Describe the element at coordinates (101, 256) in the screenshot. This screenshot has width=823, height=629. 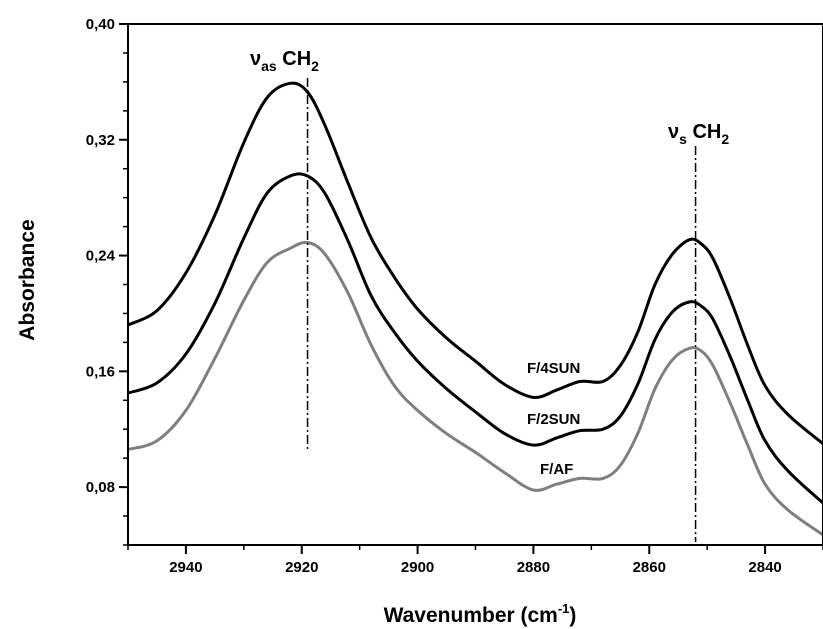
I see `y-tick-label: 0,24` at that location.